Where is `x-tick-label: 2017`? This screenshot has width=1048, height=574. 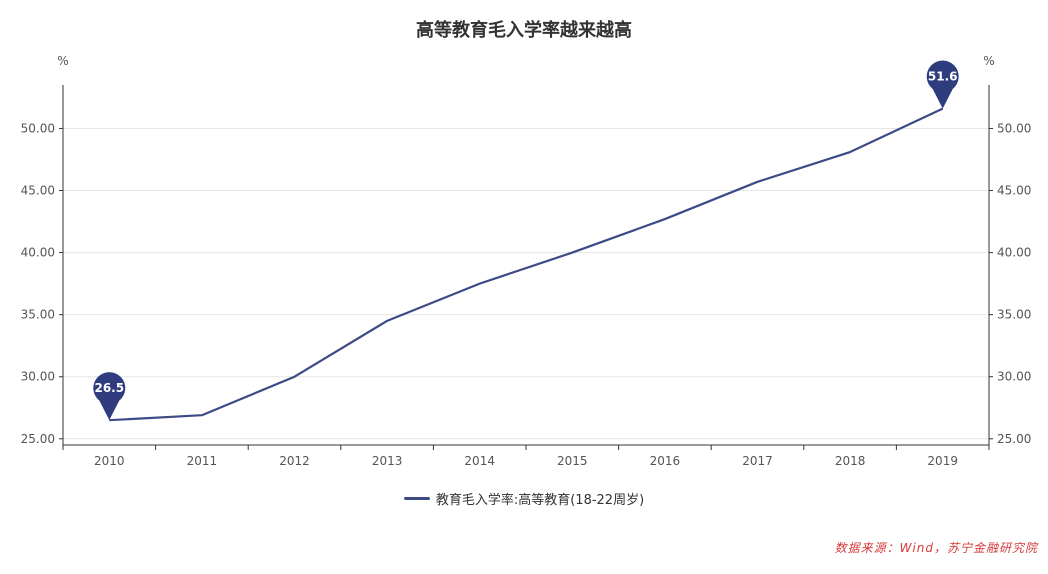
x-tick-label: 2017 is located at coordinates (757, 461).